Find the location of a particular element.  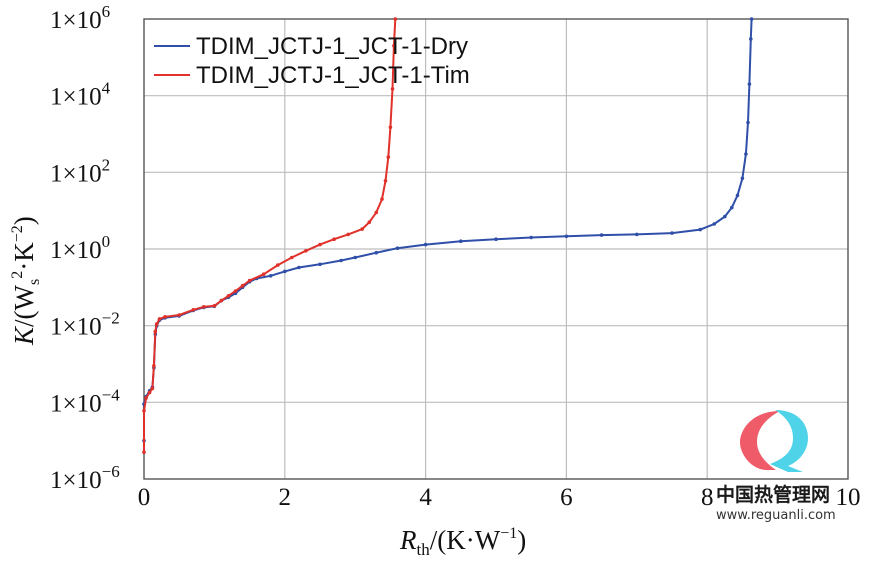

watermark-url: www.reguanli.com is located at coordinates (776, 515).